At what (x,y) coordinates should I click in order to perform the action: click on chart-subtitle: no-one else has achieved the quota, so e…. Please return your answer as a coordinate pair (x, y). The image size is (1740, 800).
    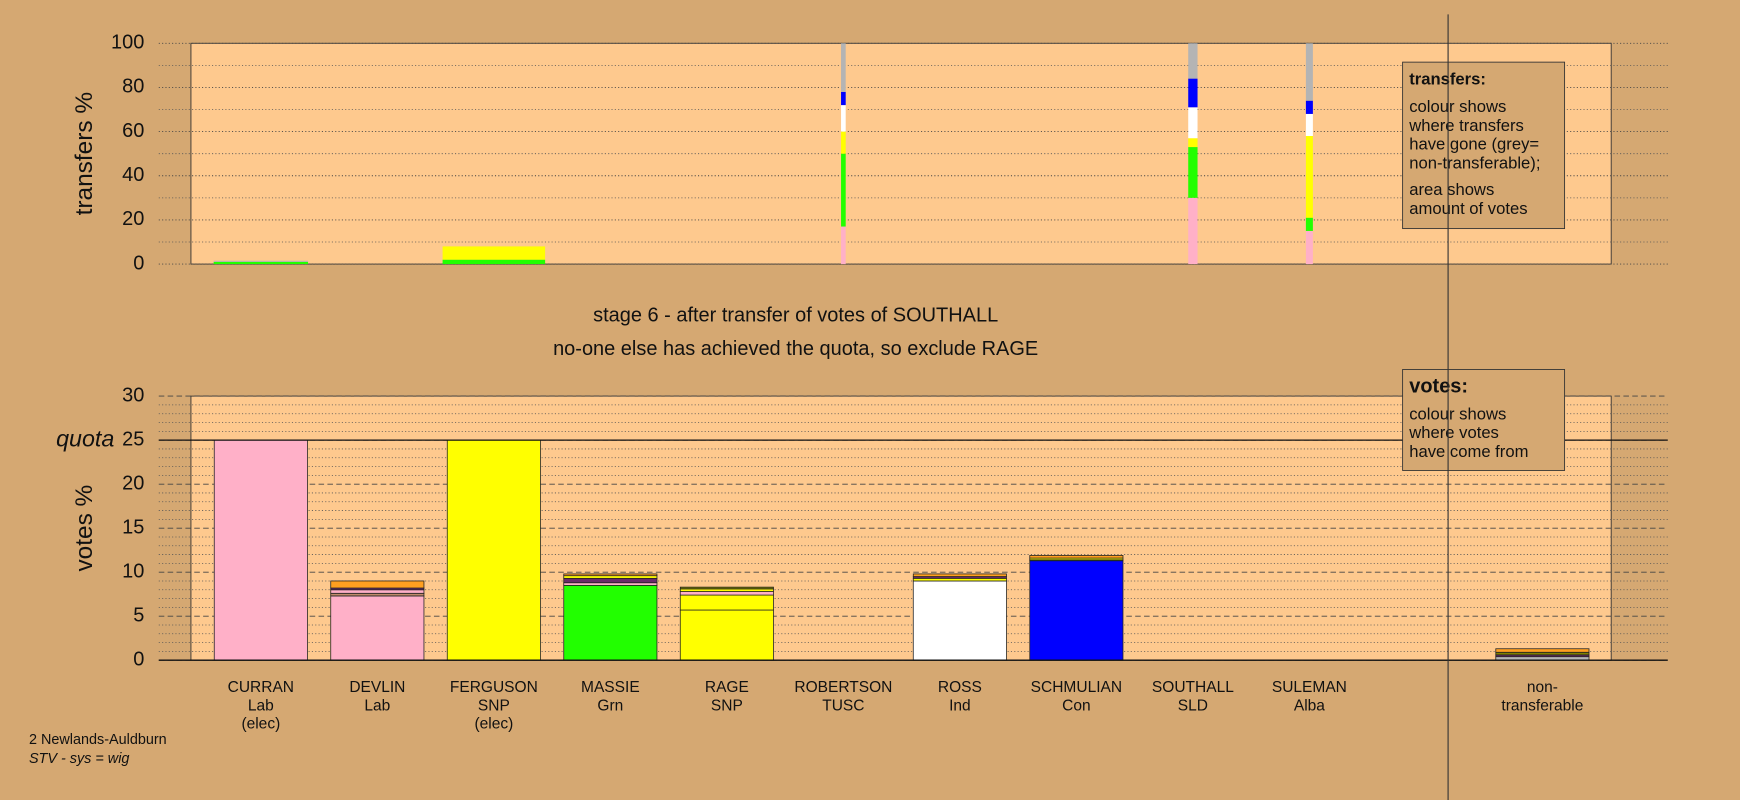
    Looking at the image, I should click on (795, 349).